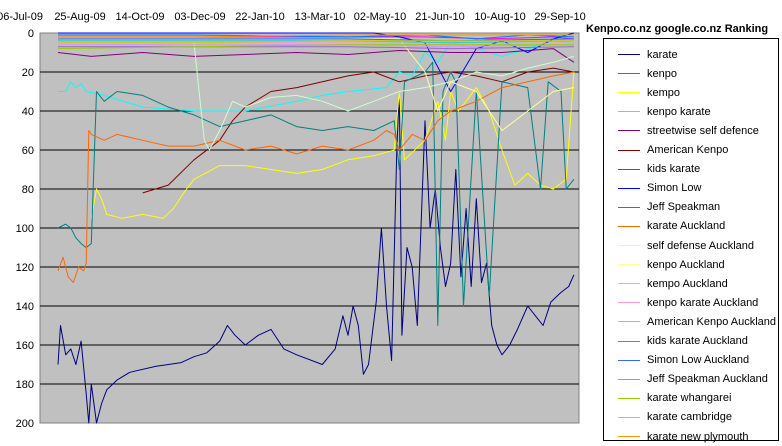  I want to click on y-tick-label: 20, so click(28, 73).